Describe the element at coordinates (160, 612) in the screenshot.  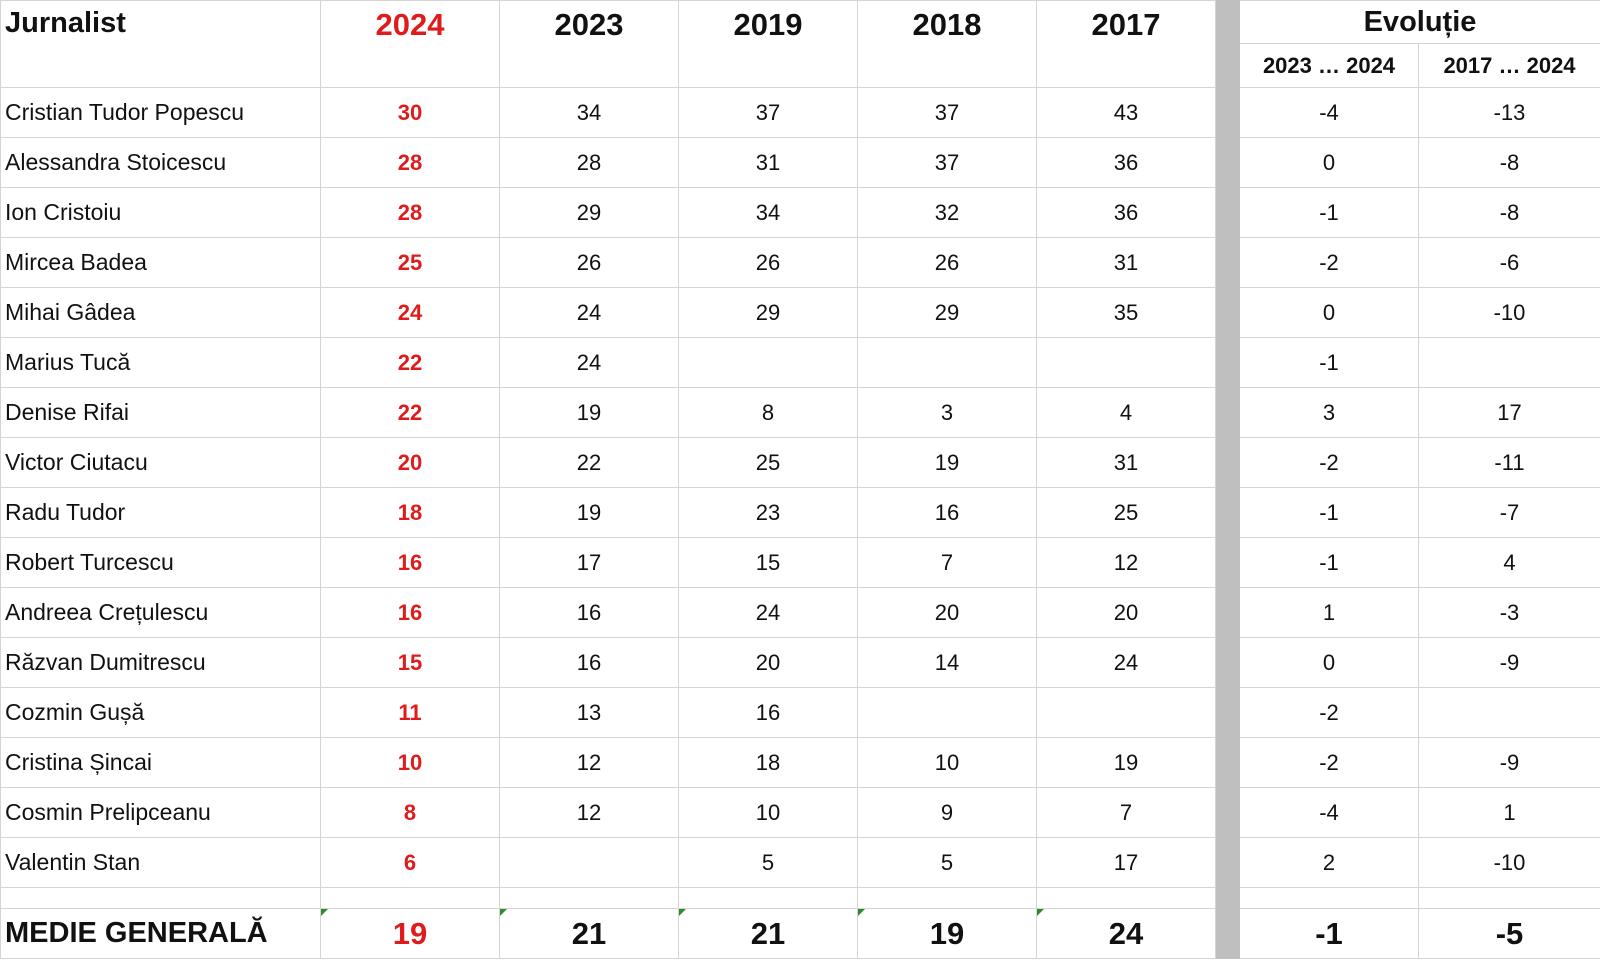
I see `journalist-name: Andreea Crețulescu` at that location.